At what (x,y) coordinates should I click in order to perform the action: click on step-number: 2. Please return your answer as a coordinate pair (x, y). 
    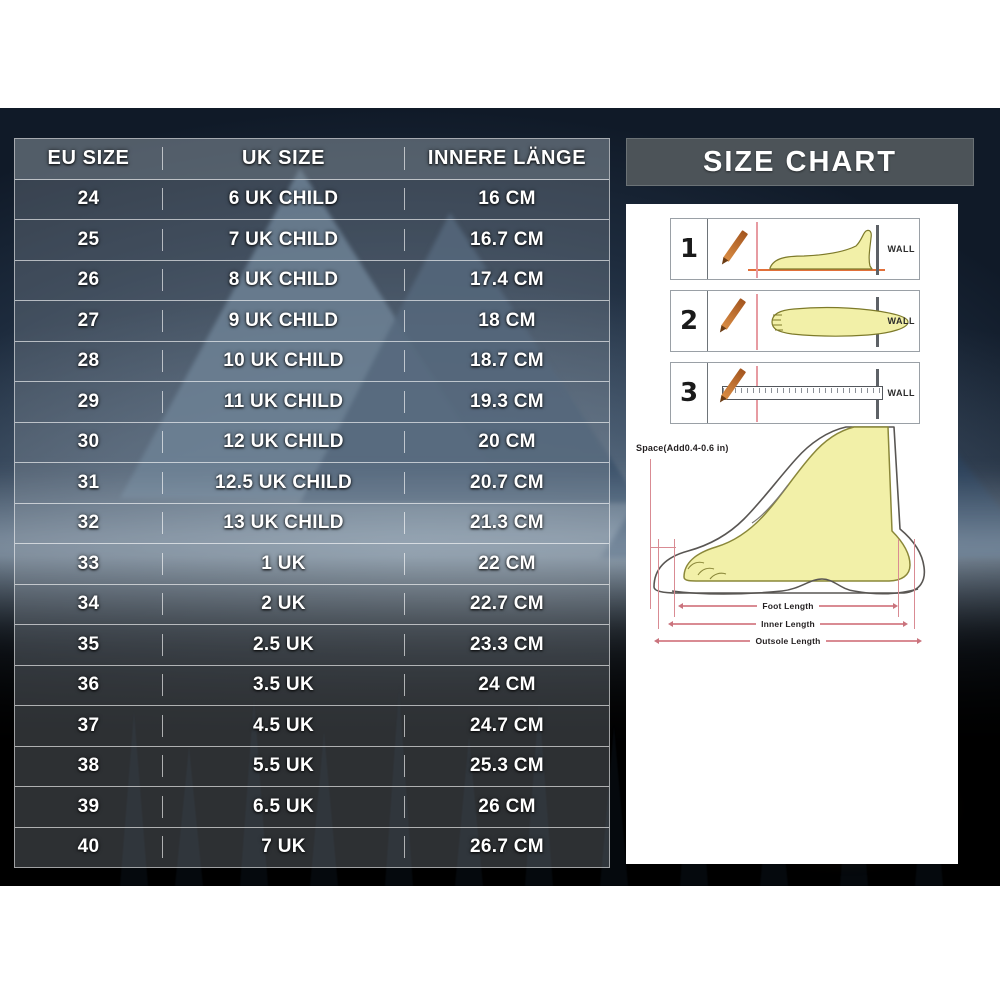
    Looking at the image, I should click on (689, 321).